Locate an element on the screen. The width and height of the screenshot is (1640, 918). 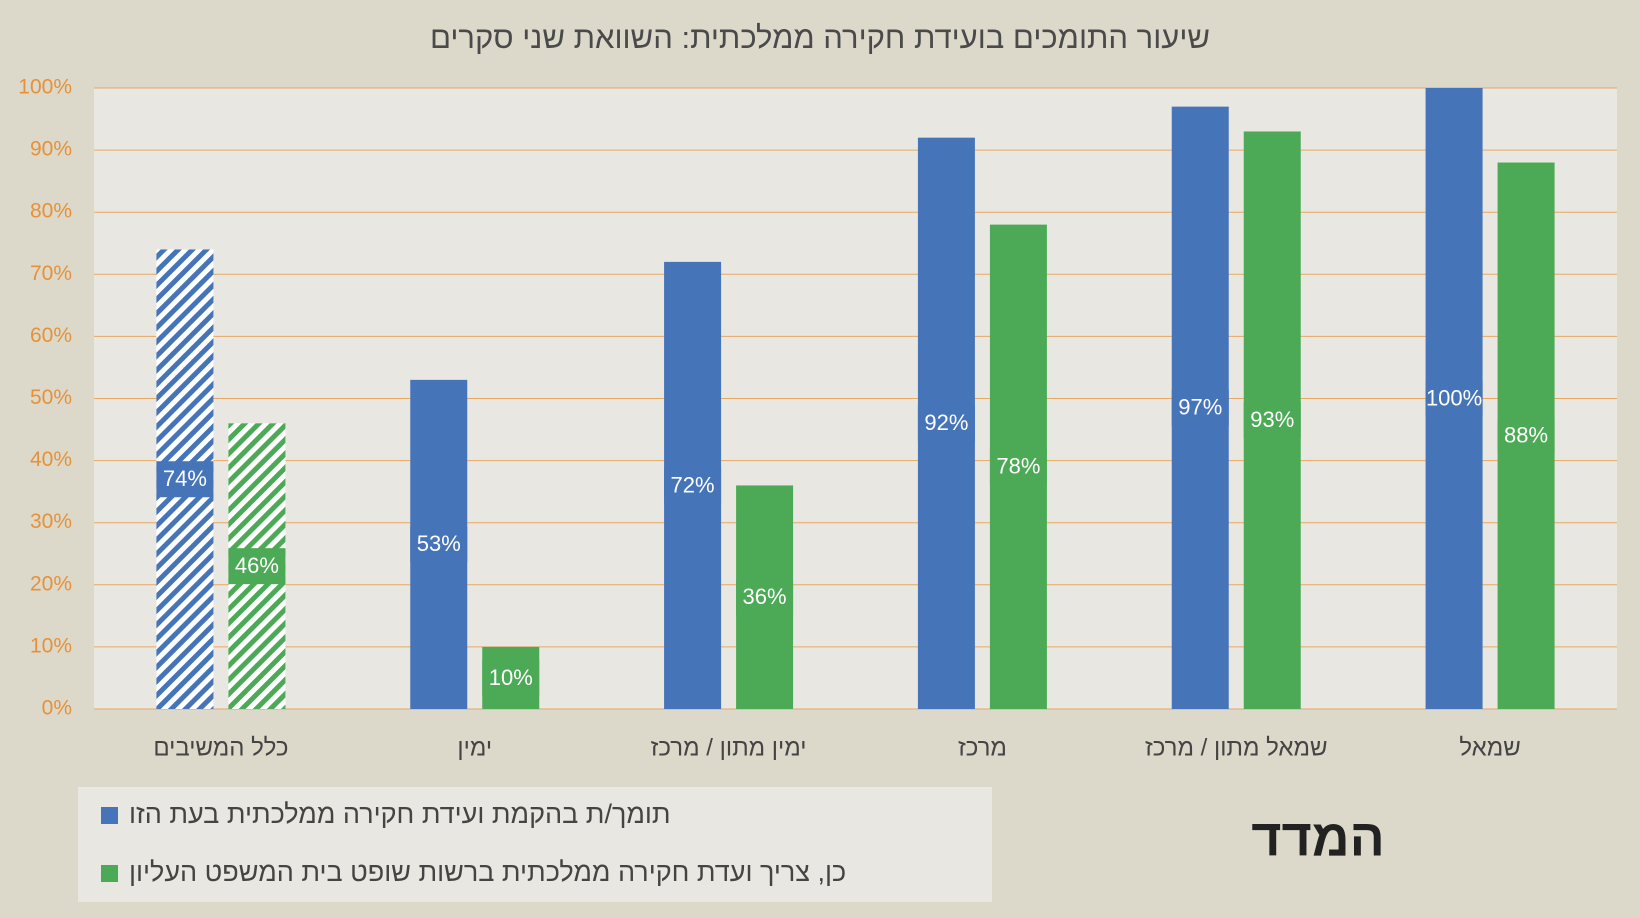
value-label: 36% is located at coordinates (765, 596).